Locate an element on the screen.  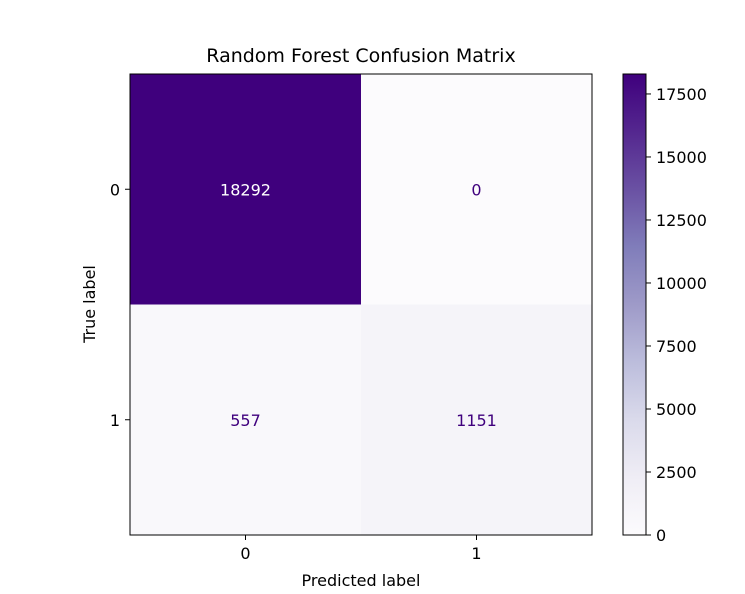
matrix-cell-value: 0 is located at coordinates (476, 189).